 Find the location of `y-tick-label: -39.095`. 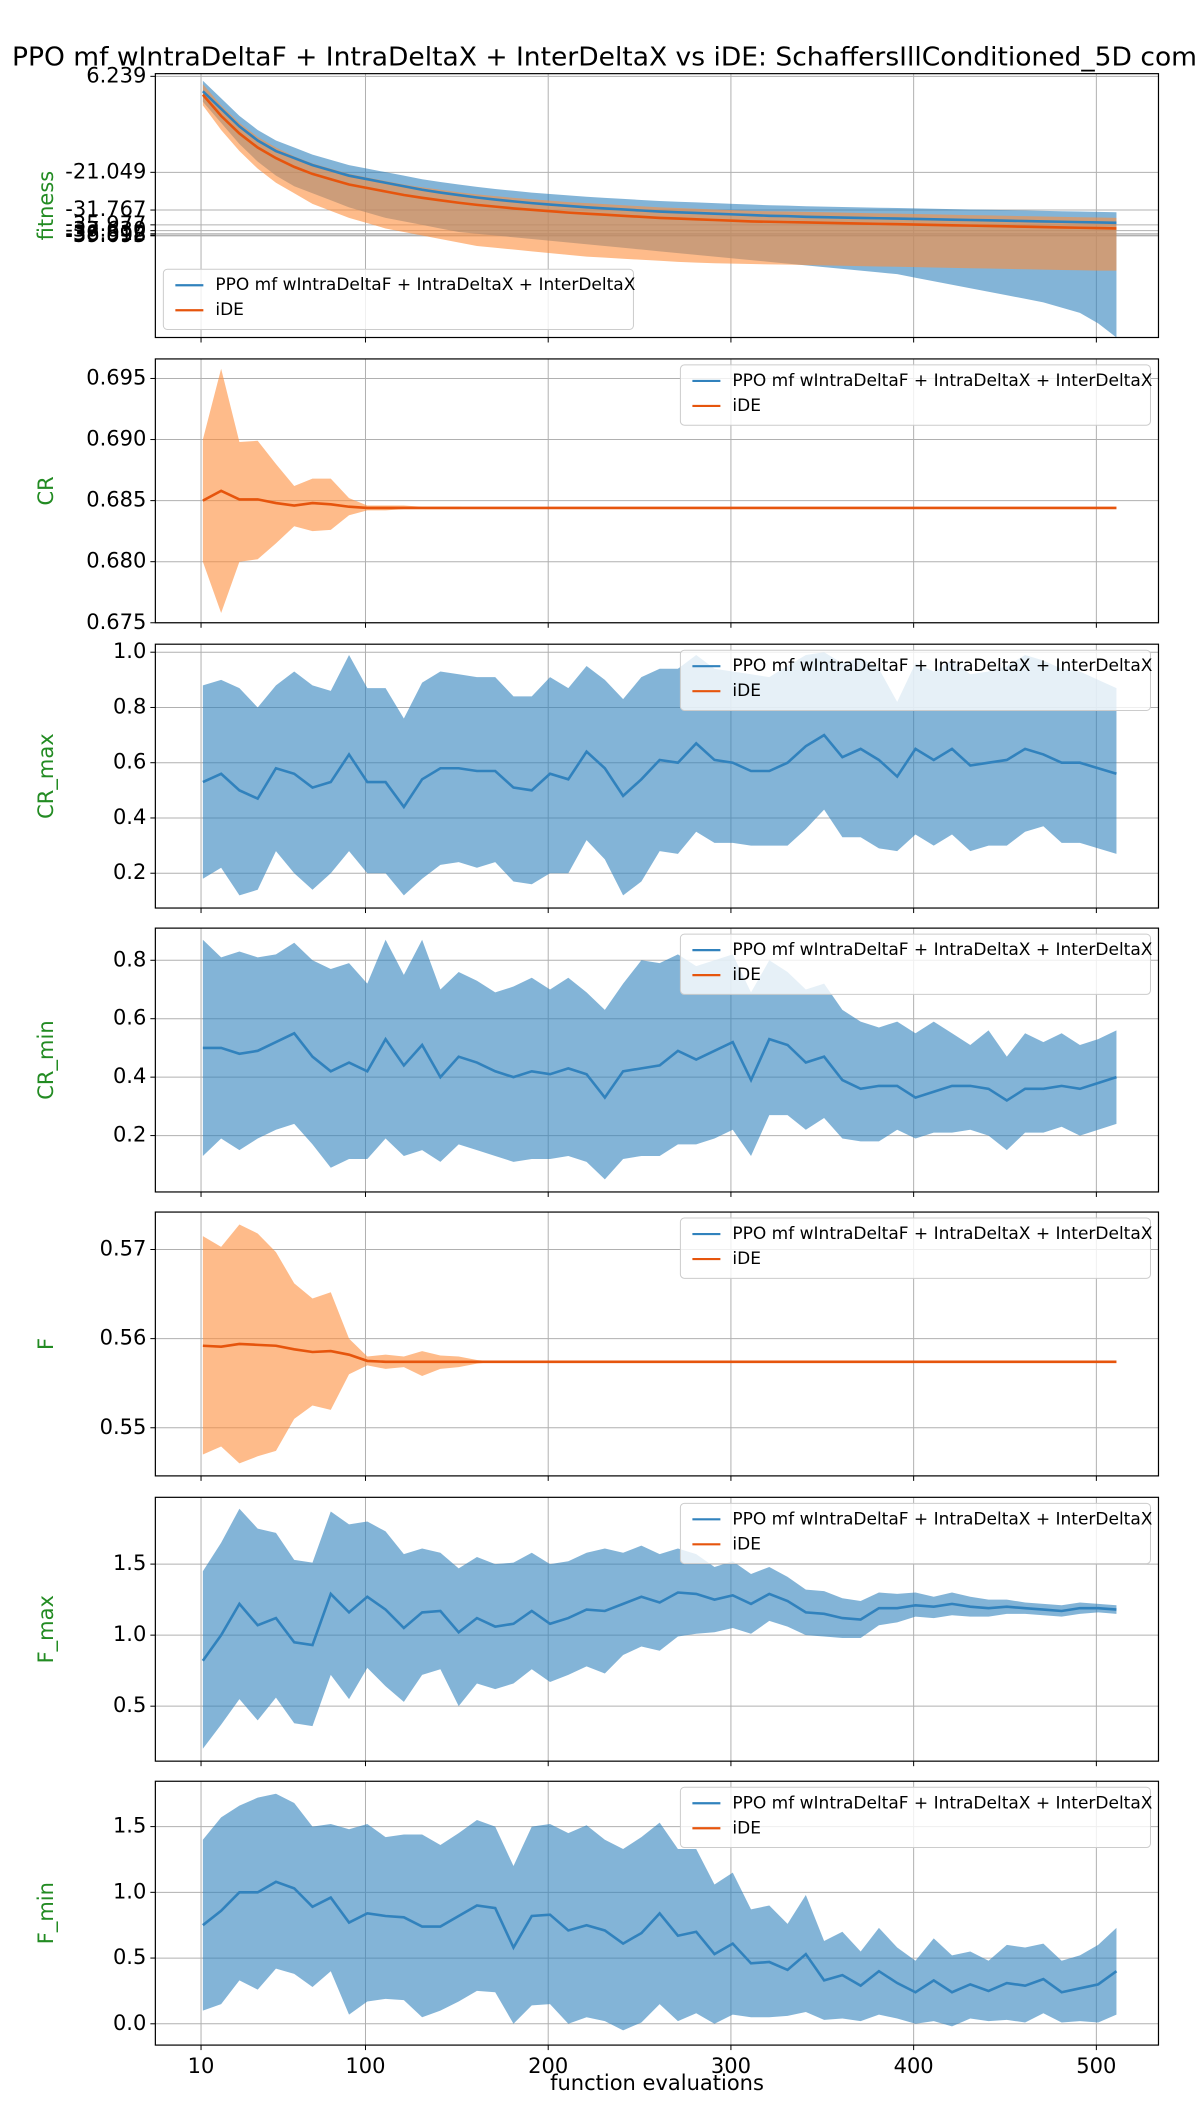

y-tick-label: -39.095 is located at coordinates (105, 235).